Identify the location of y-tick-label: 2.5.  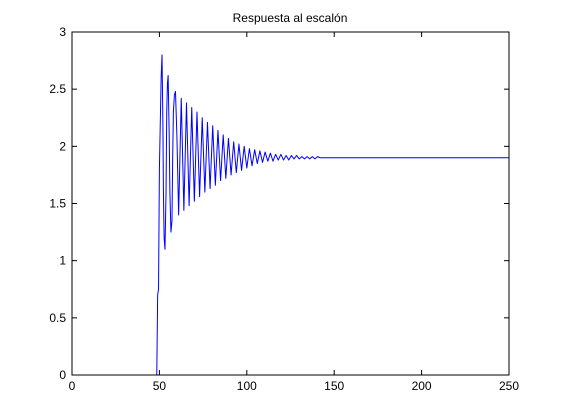
(57, 89).